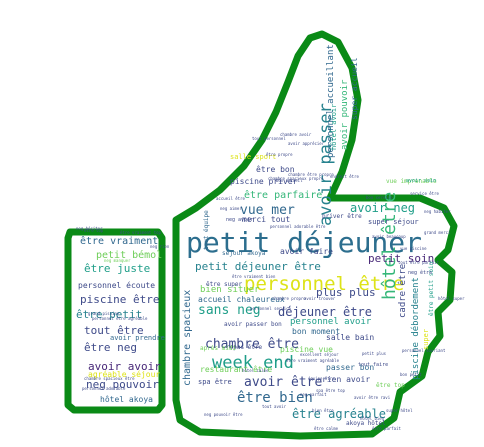 This screenshot has height=447, width=484. What do you see at coordinates (420, 272) in the screenshot?
I see `cloud-word: neg être` at bounding box center [420, 272].